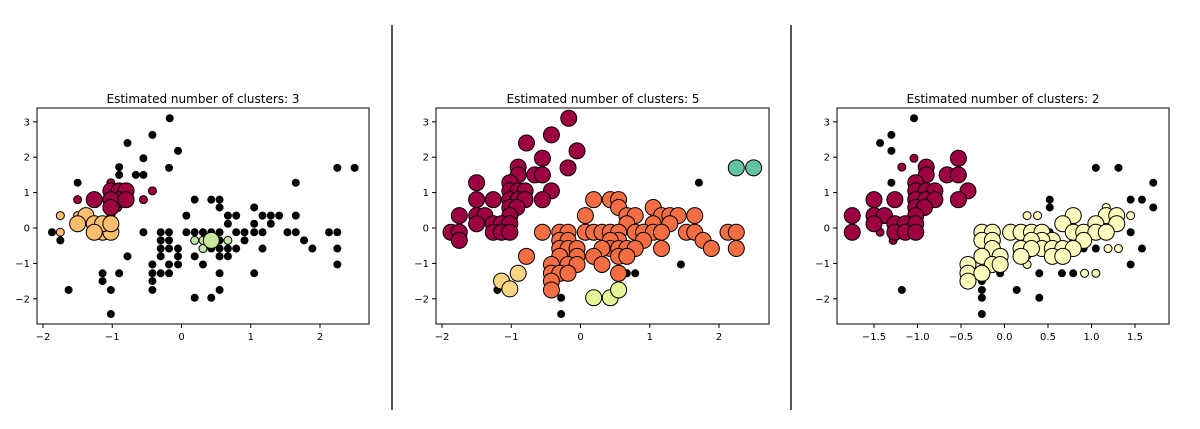  Describe the element at coordinates (442, 337) in the screenshot. I see `x-tick-label: −2` at that location.